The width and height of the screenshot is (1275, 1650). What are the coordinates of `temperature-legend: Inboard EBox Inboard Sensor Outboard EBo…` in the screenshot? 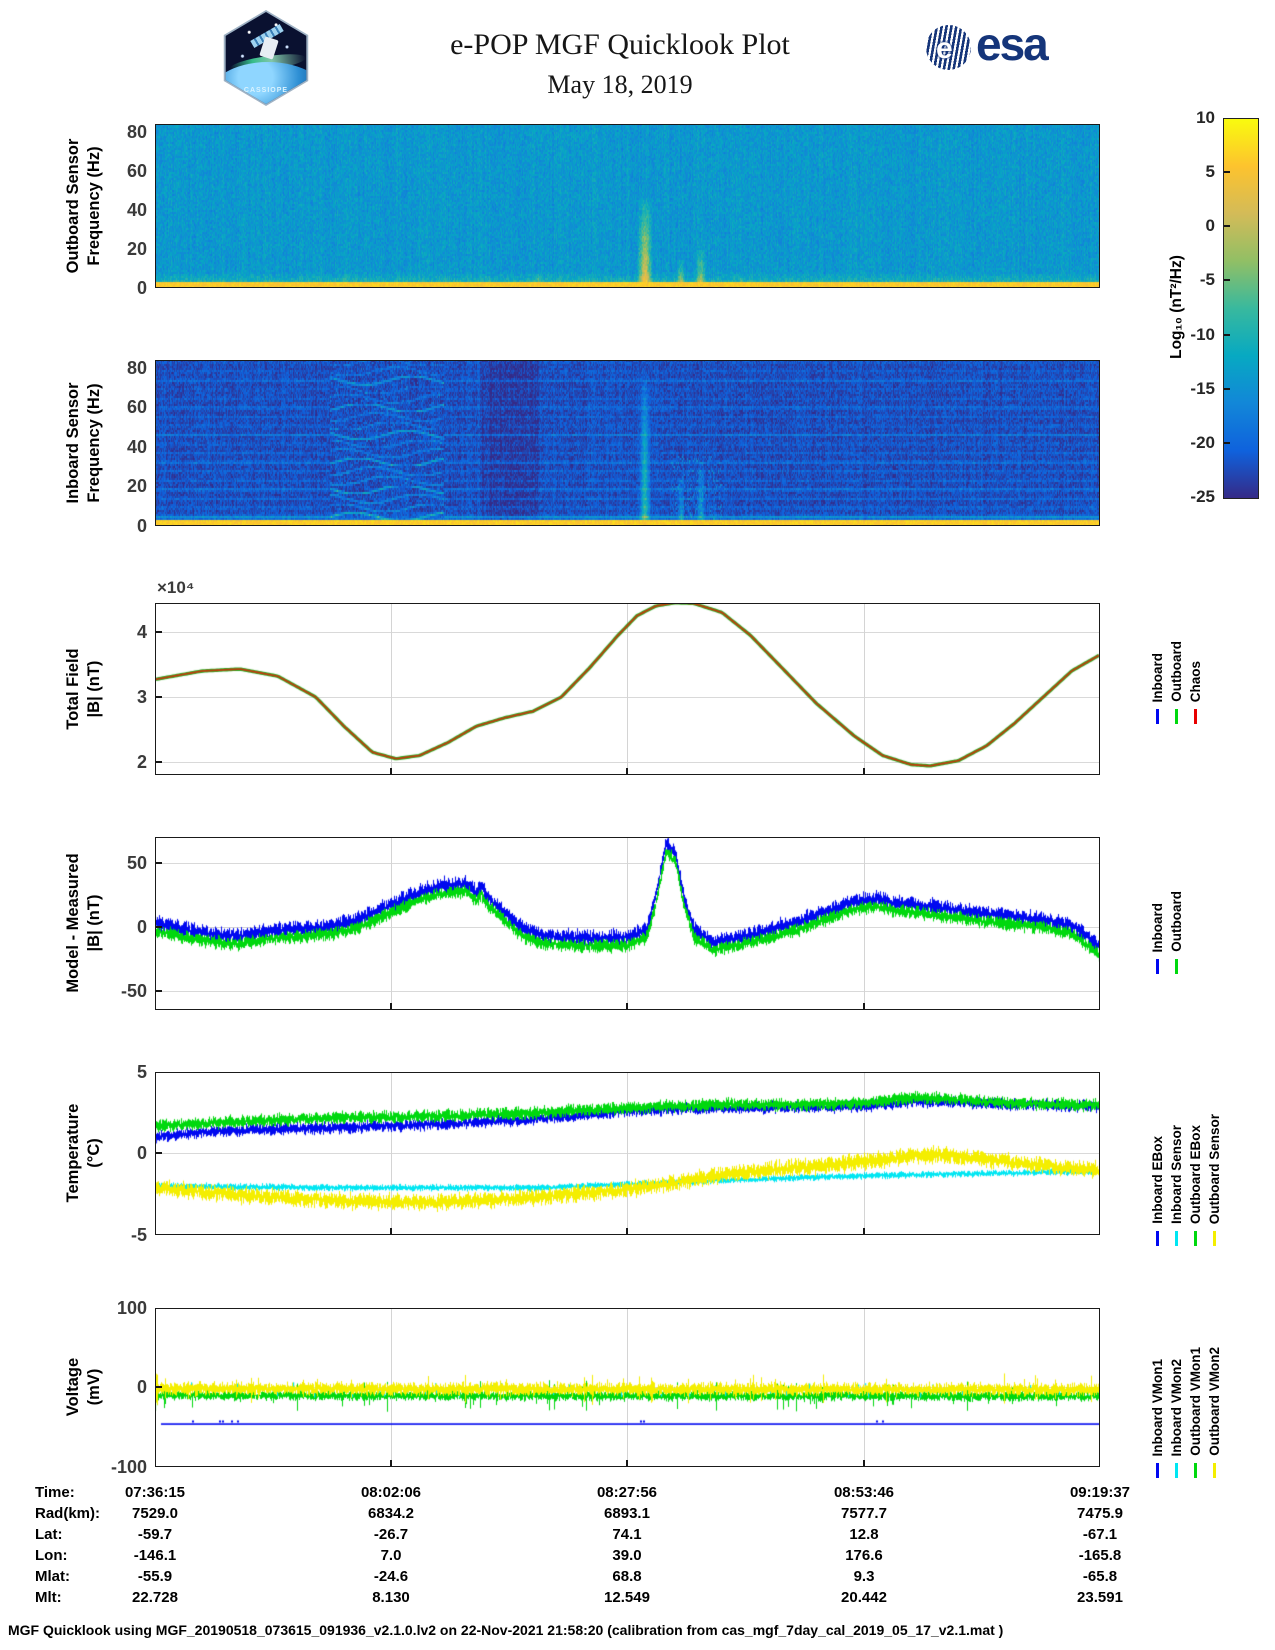 It's located at (1186, 1172).